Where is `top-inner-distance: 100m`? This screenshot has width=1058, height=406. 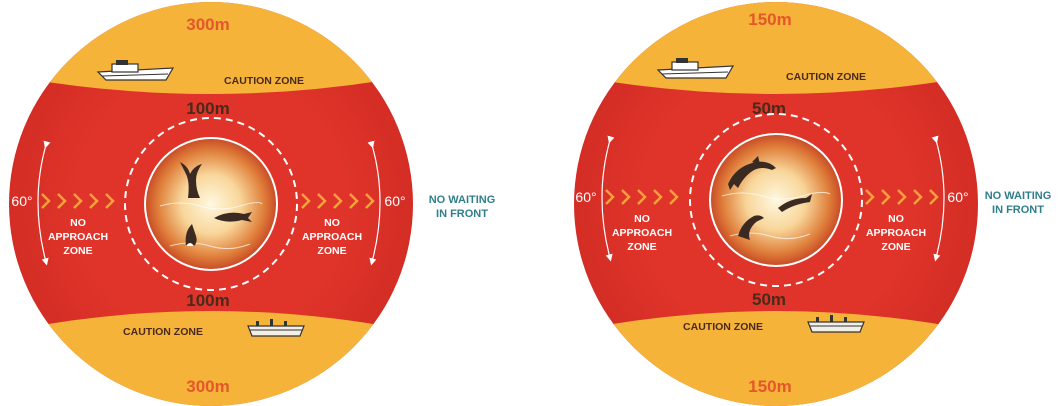 top-inner-distance: 100m is located at coordinates (207, 108).